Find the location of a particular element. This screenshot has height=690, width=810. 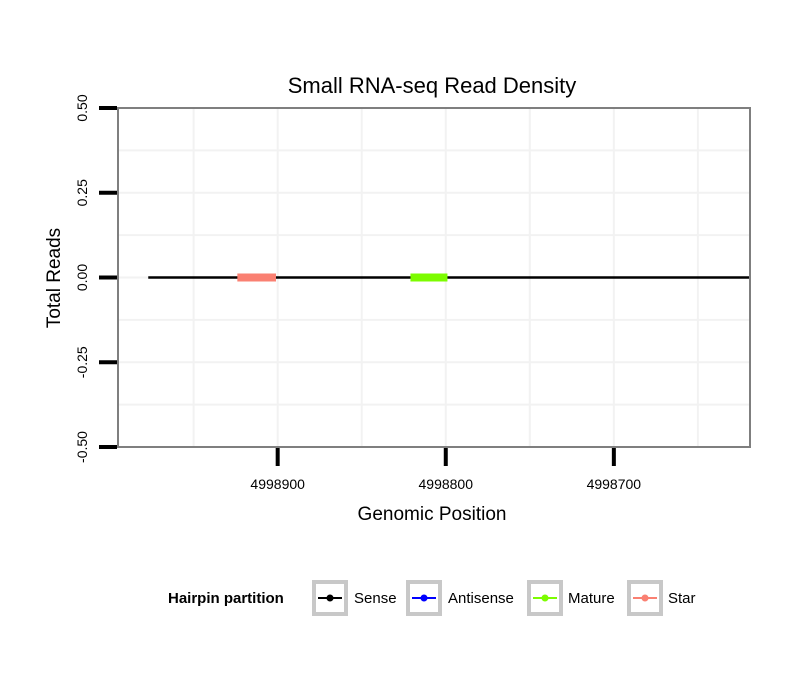

legend-label: Antisense is located at coordinates (481, 598).